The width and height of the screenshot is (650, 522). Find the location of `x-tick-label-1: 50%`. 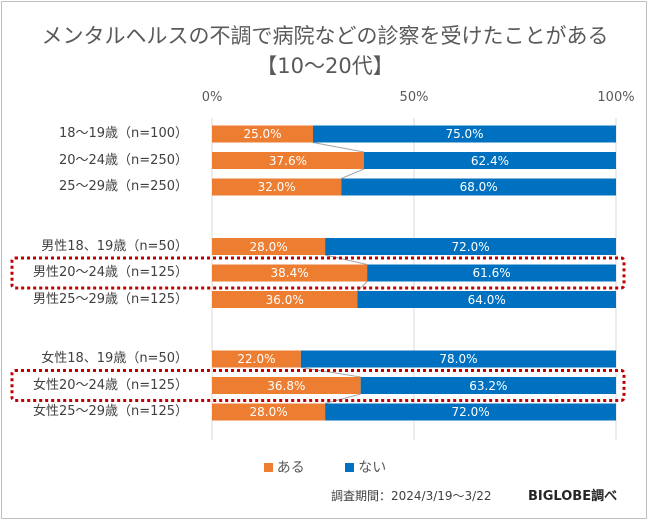

x-tick-label-1: 50% is located at coordinates (414, 97).